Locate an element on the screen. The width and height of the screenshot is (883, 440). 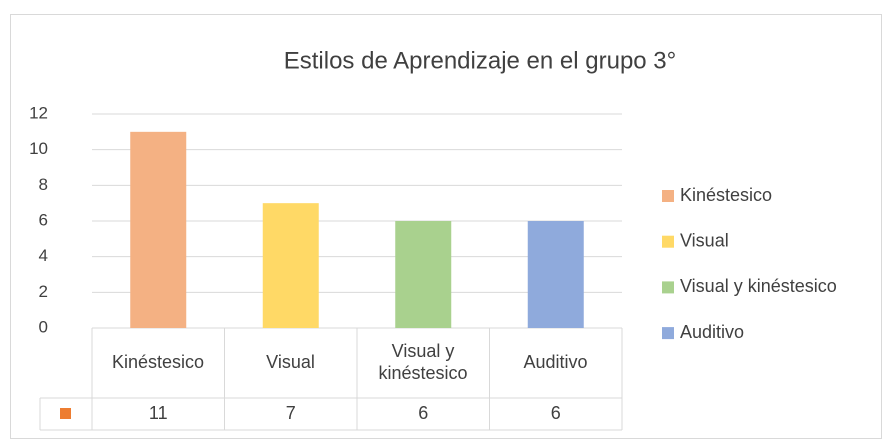
x-tick-label-box: Visual y kinéstesico is located at coordinates (423, 362).